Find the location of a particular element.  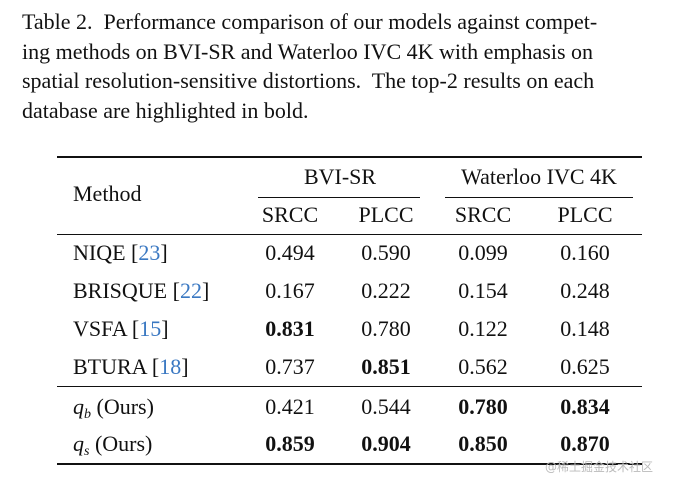

value-cell: 0.154 is located at coordinates (483, 290).